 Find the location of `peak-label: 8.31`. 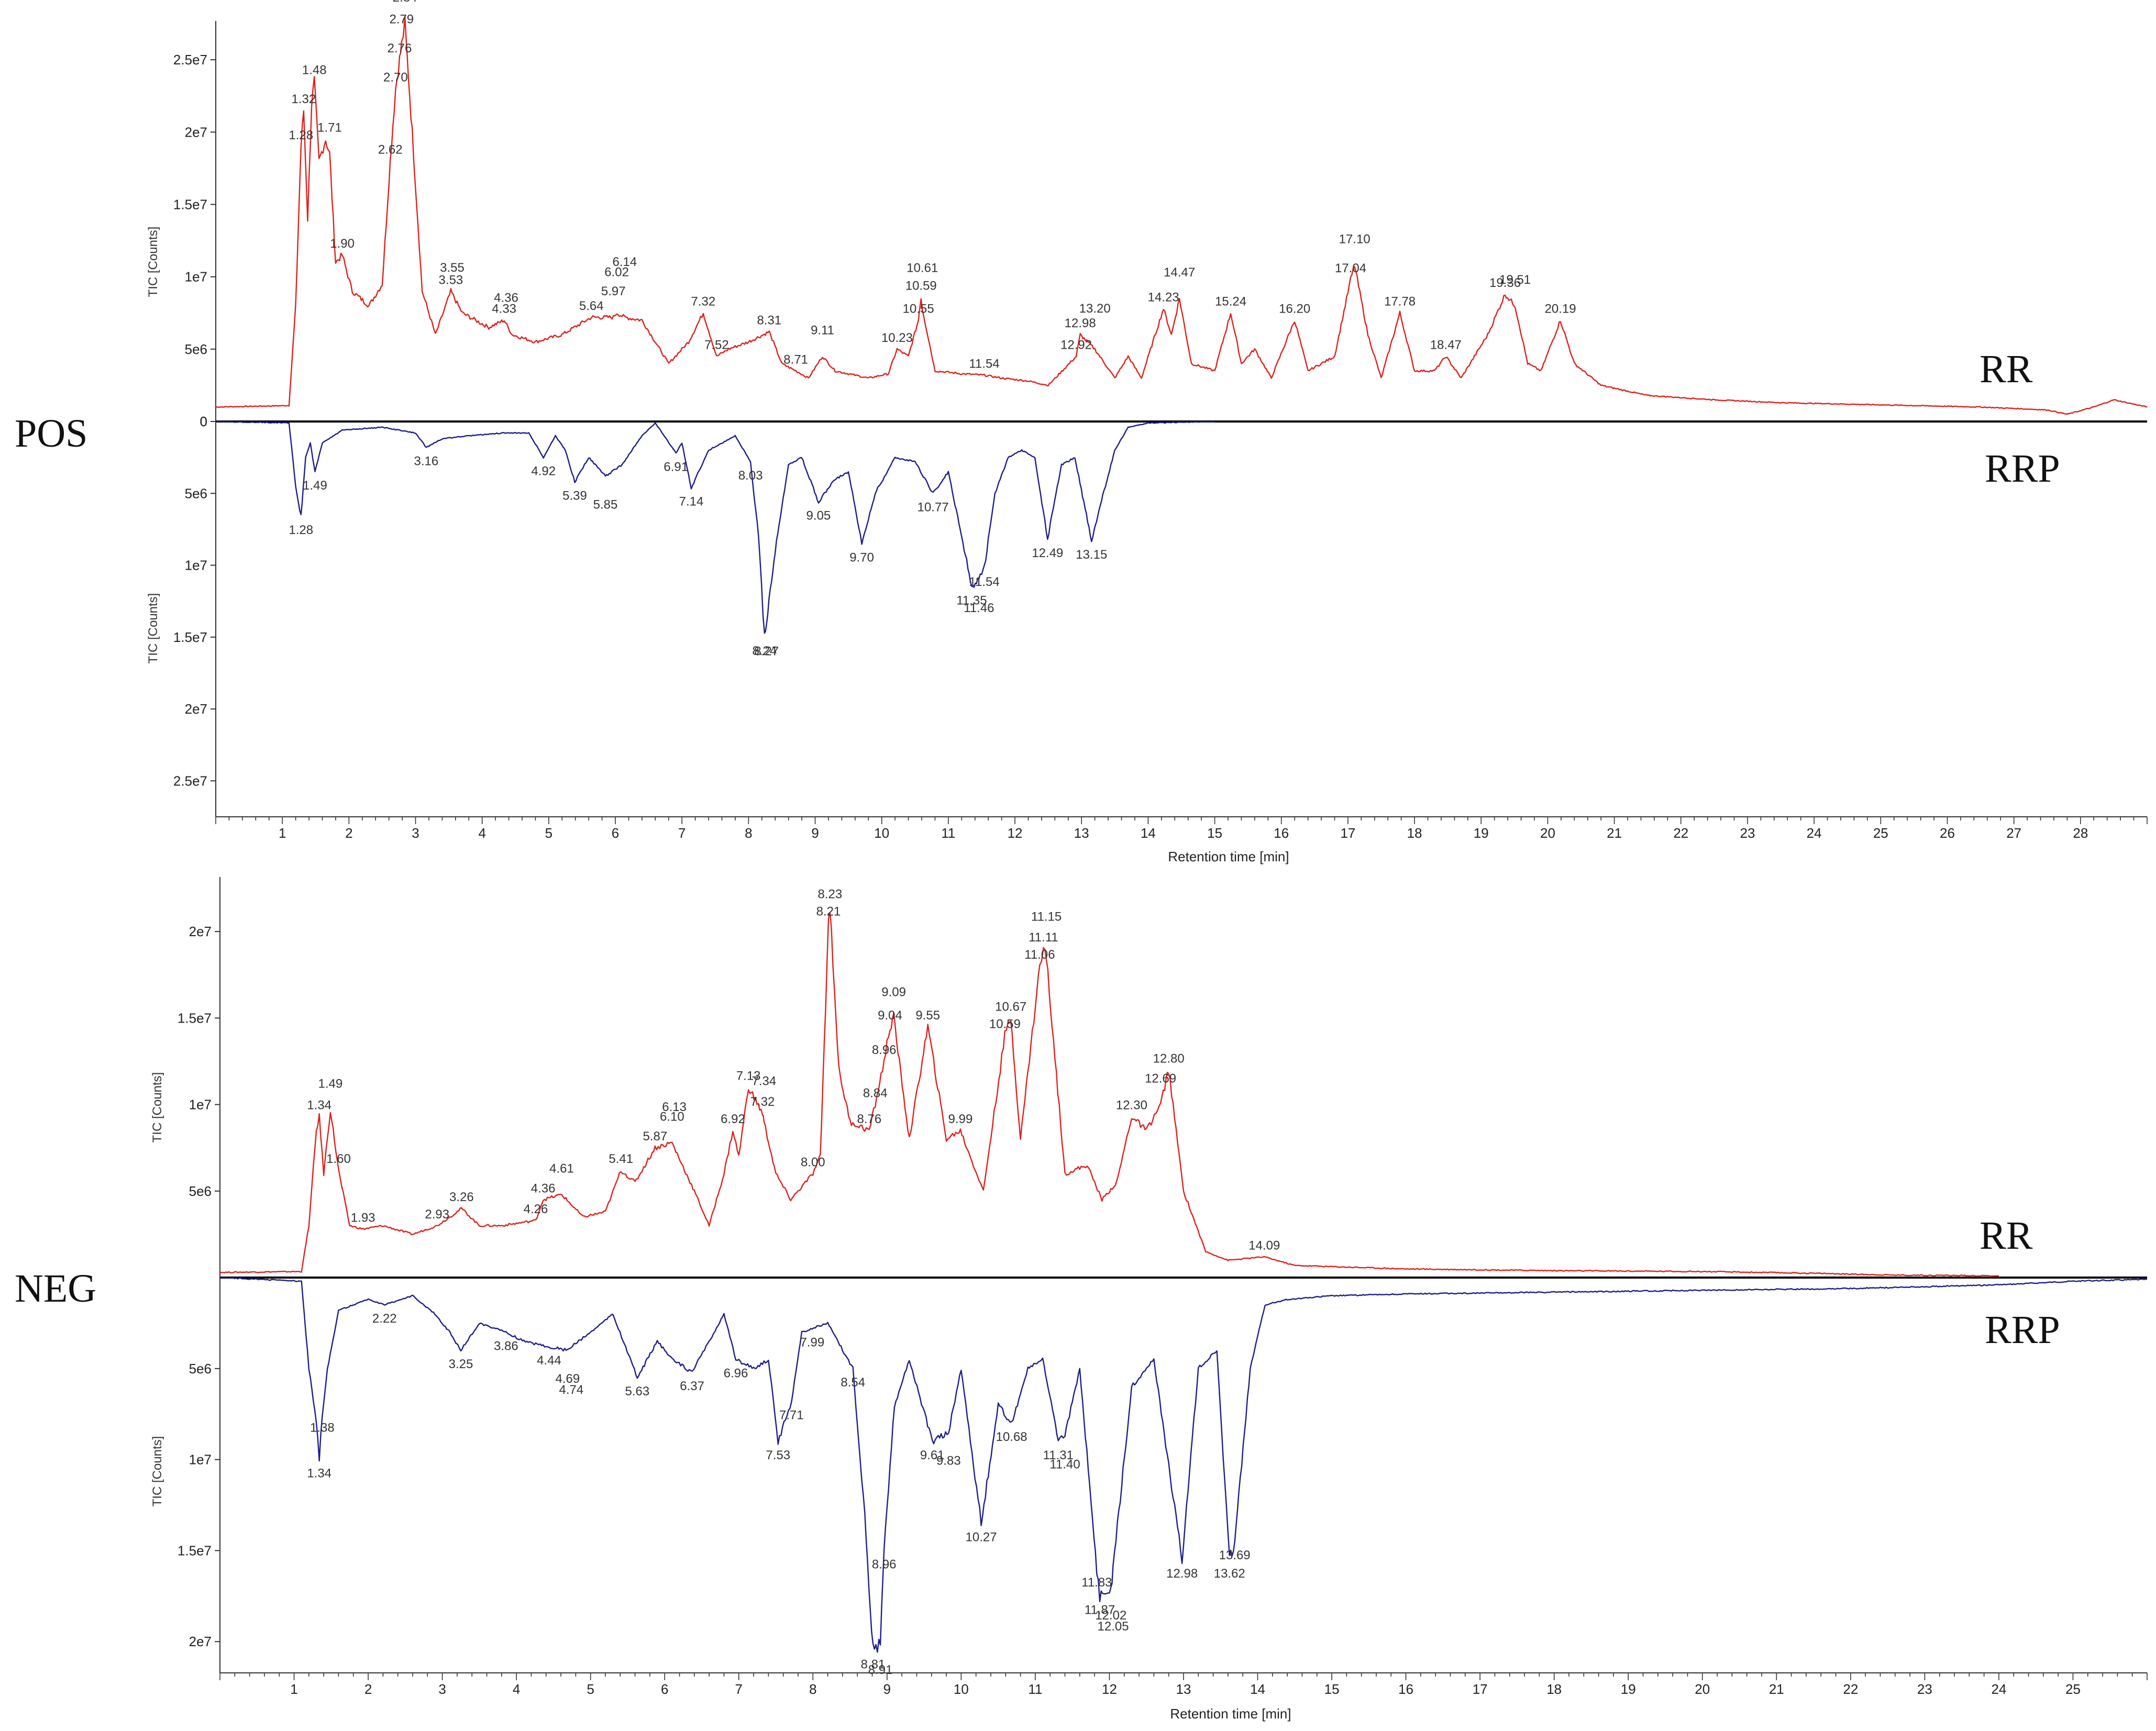

peak-label: 8.31 is located at coordinates (769, 321).